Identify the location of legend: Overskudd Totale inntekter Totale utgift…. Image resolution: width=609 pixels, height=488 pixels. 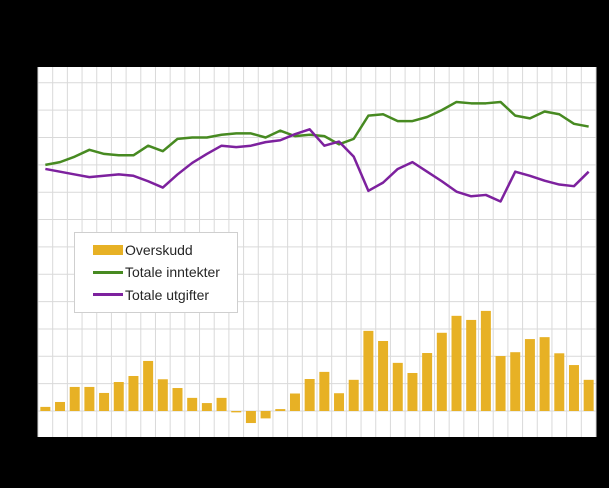
(156, 272).